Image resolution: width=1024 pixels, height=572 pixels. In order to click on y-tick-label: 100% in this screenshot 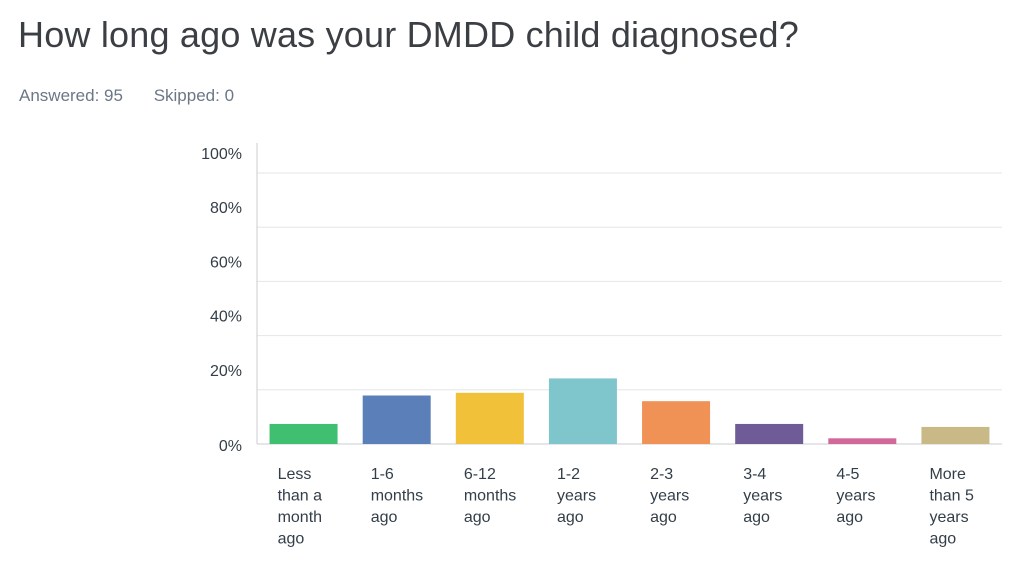, I will do `click(221, 154)`.